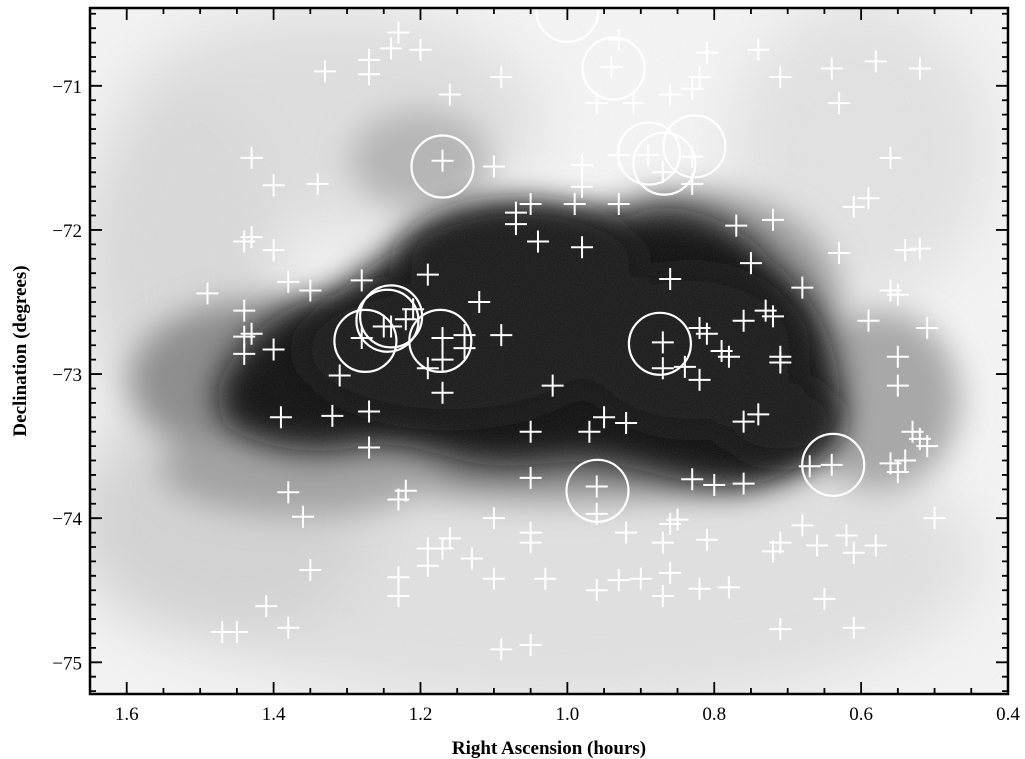 The image size is (1025, 759). Describe the element at coordinates (861, 714) in the screenshot. I see `x-tick-label: 0.6` at that location.